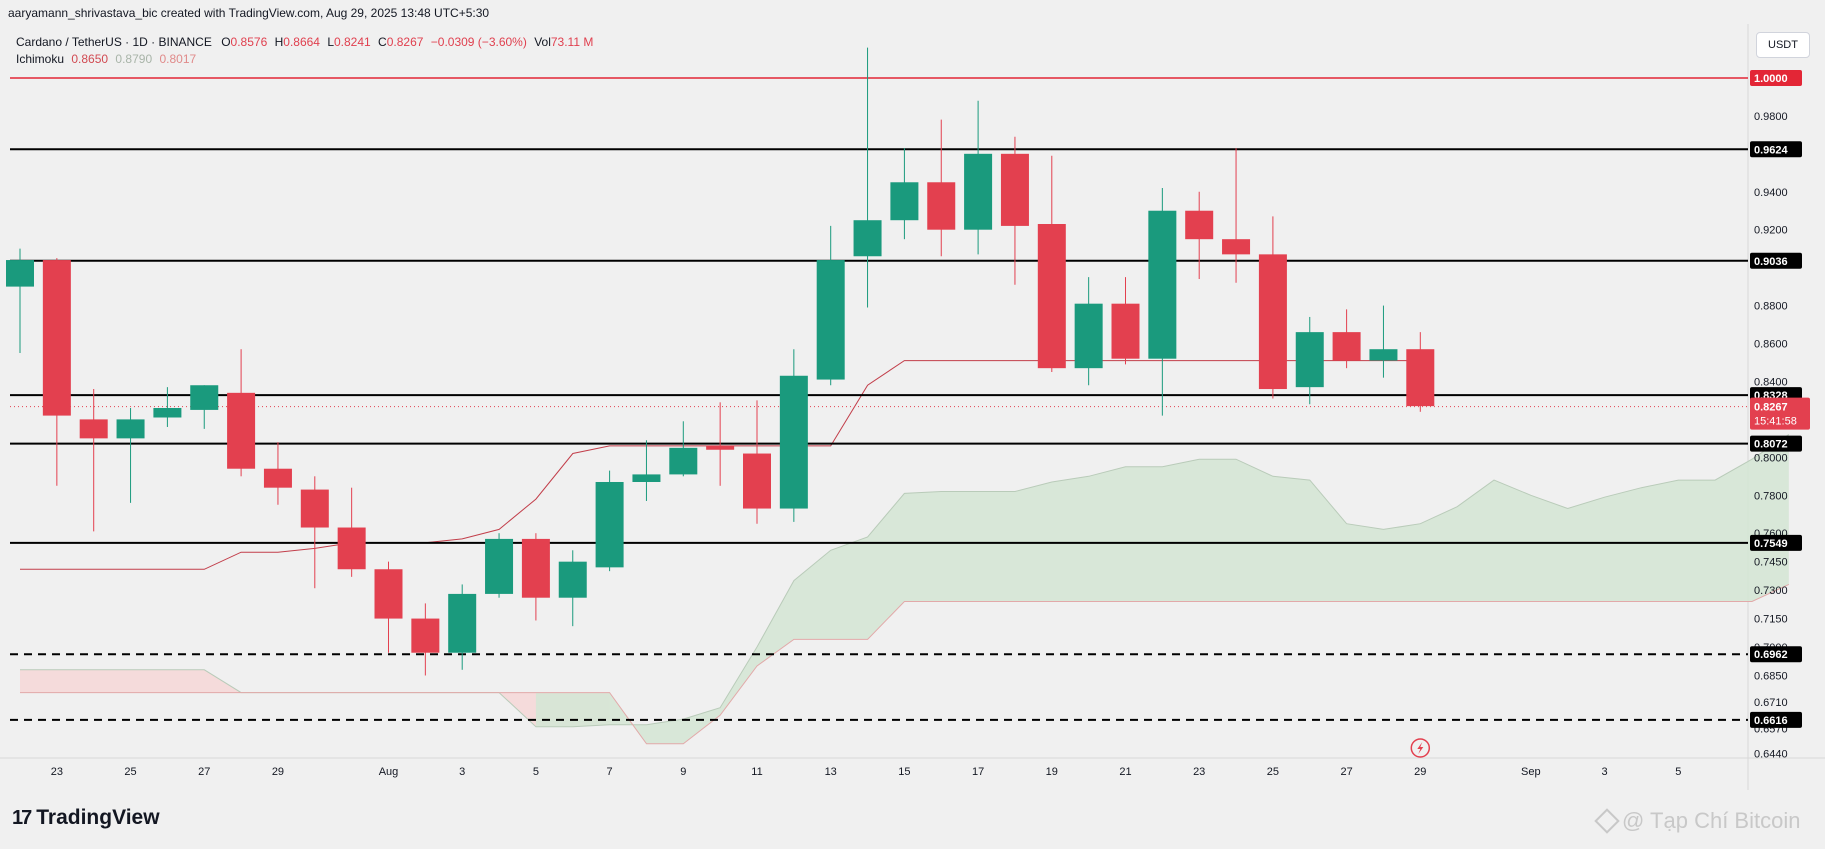 The image size is (1825, 849). I want to click on low-value: 0.8241, so click(352, 42).